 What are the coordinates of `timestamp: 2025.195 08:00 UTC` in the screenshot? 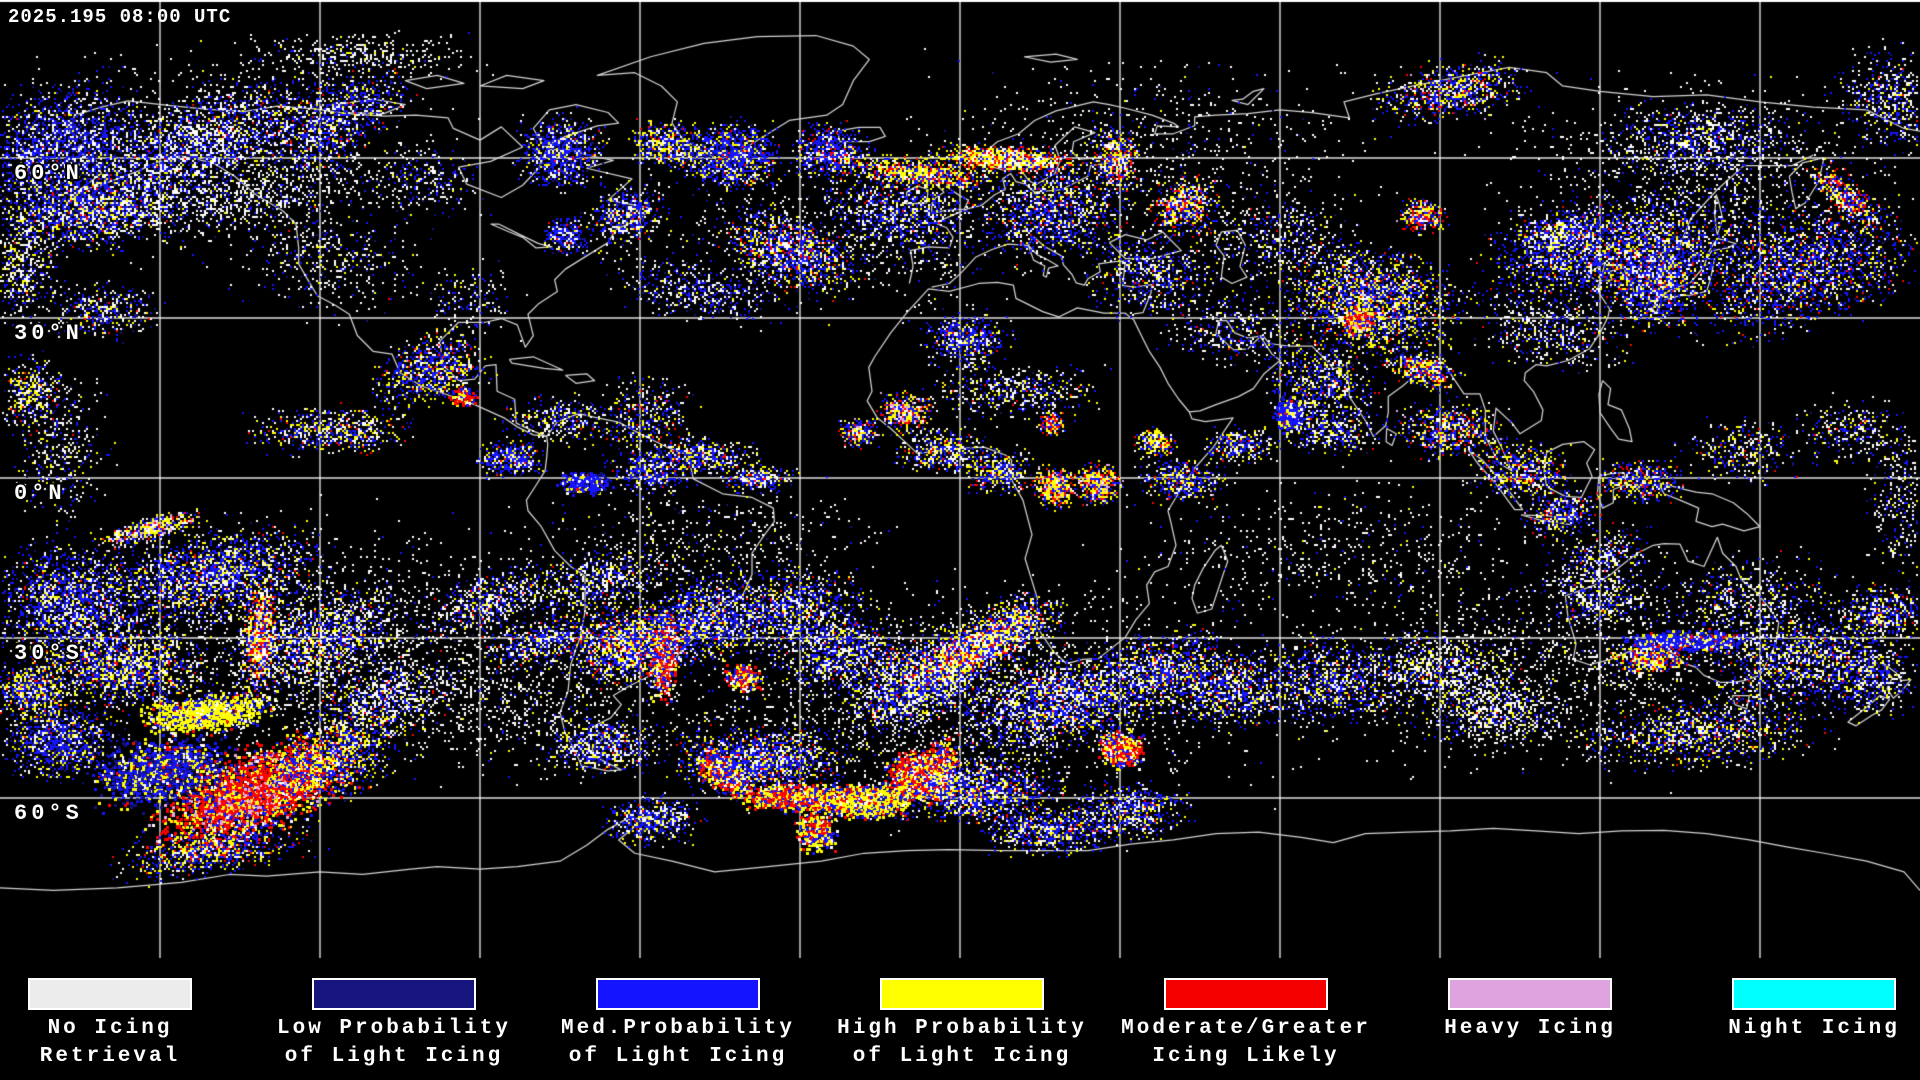 It's located at (120, 17).